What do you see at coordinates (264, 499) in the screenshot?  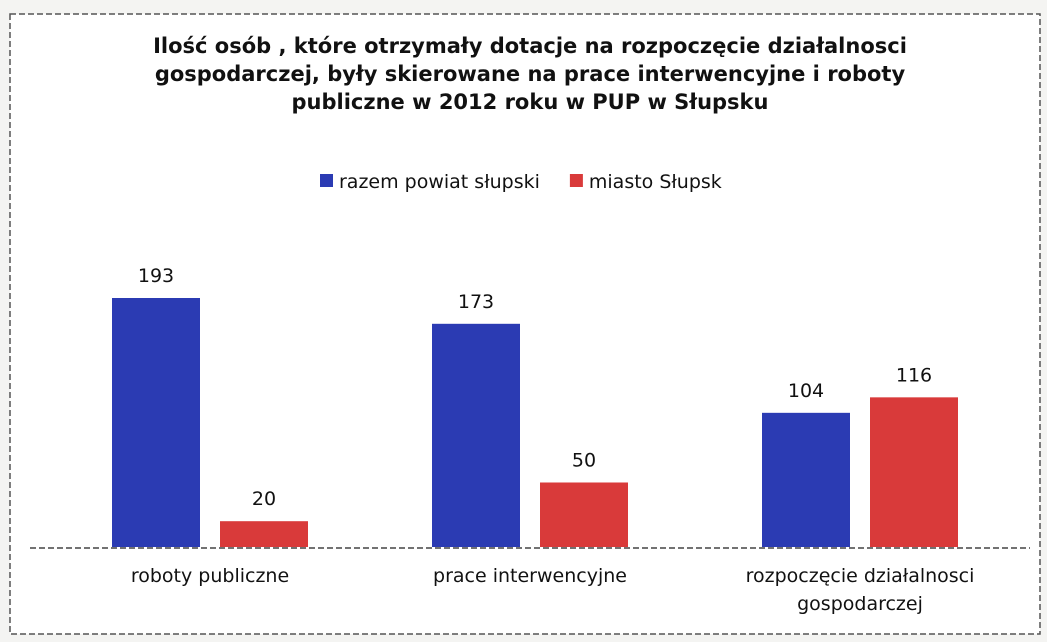 I see `data-label: 20` at bounding box center [264, 499].